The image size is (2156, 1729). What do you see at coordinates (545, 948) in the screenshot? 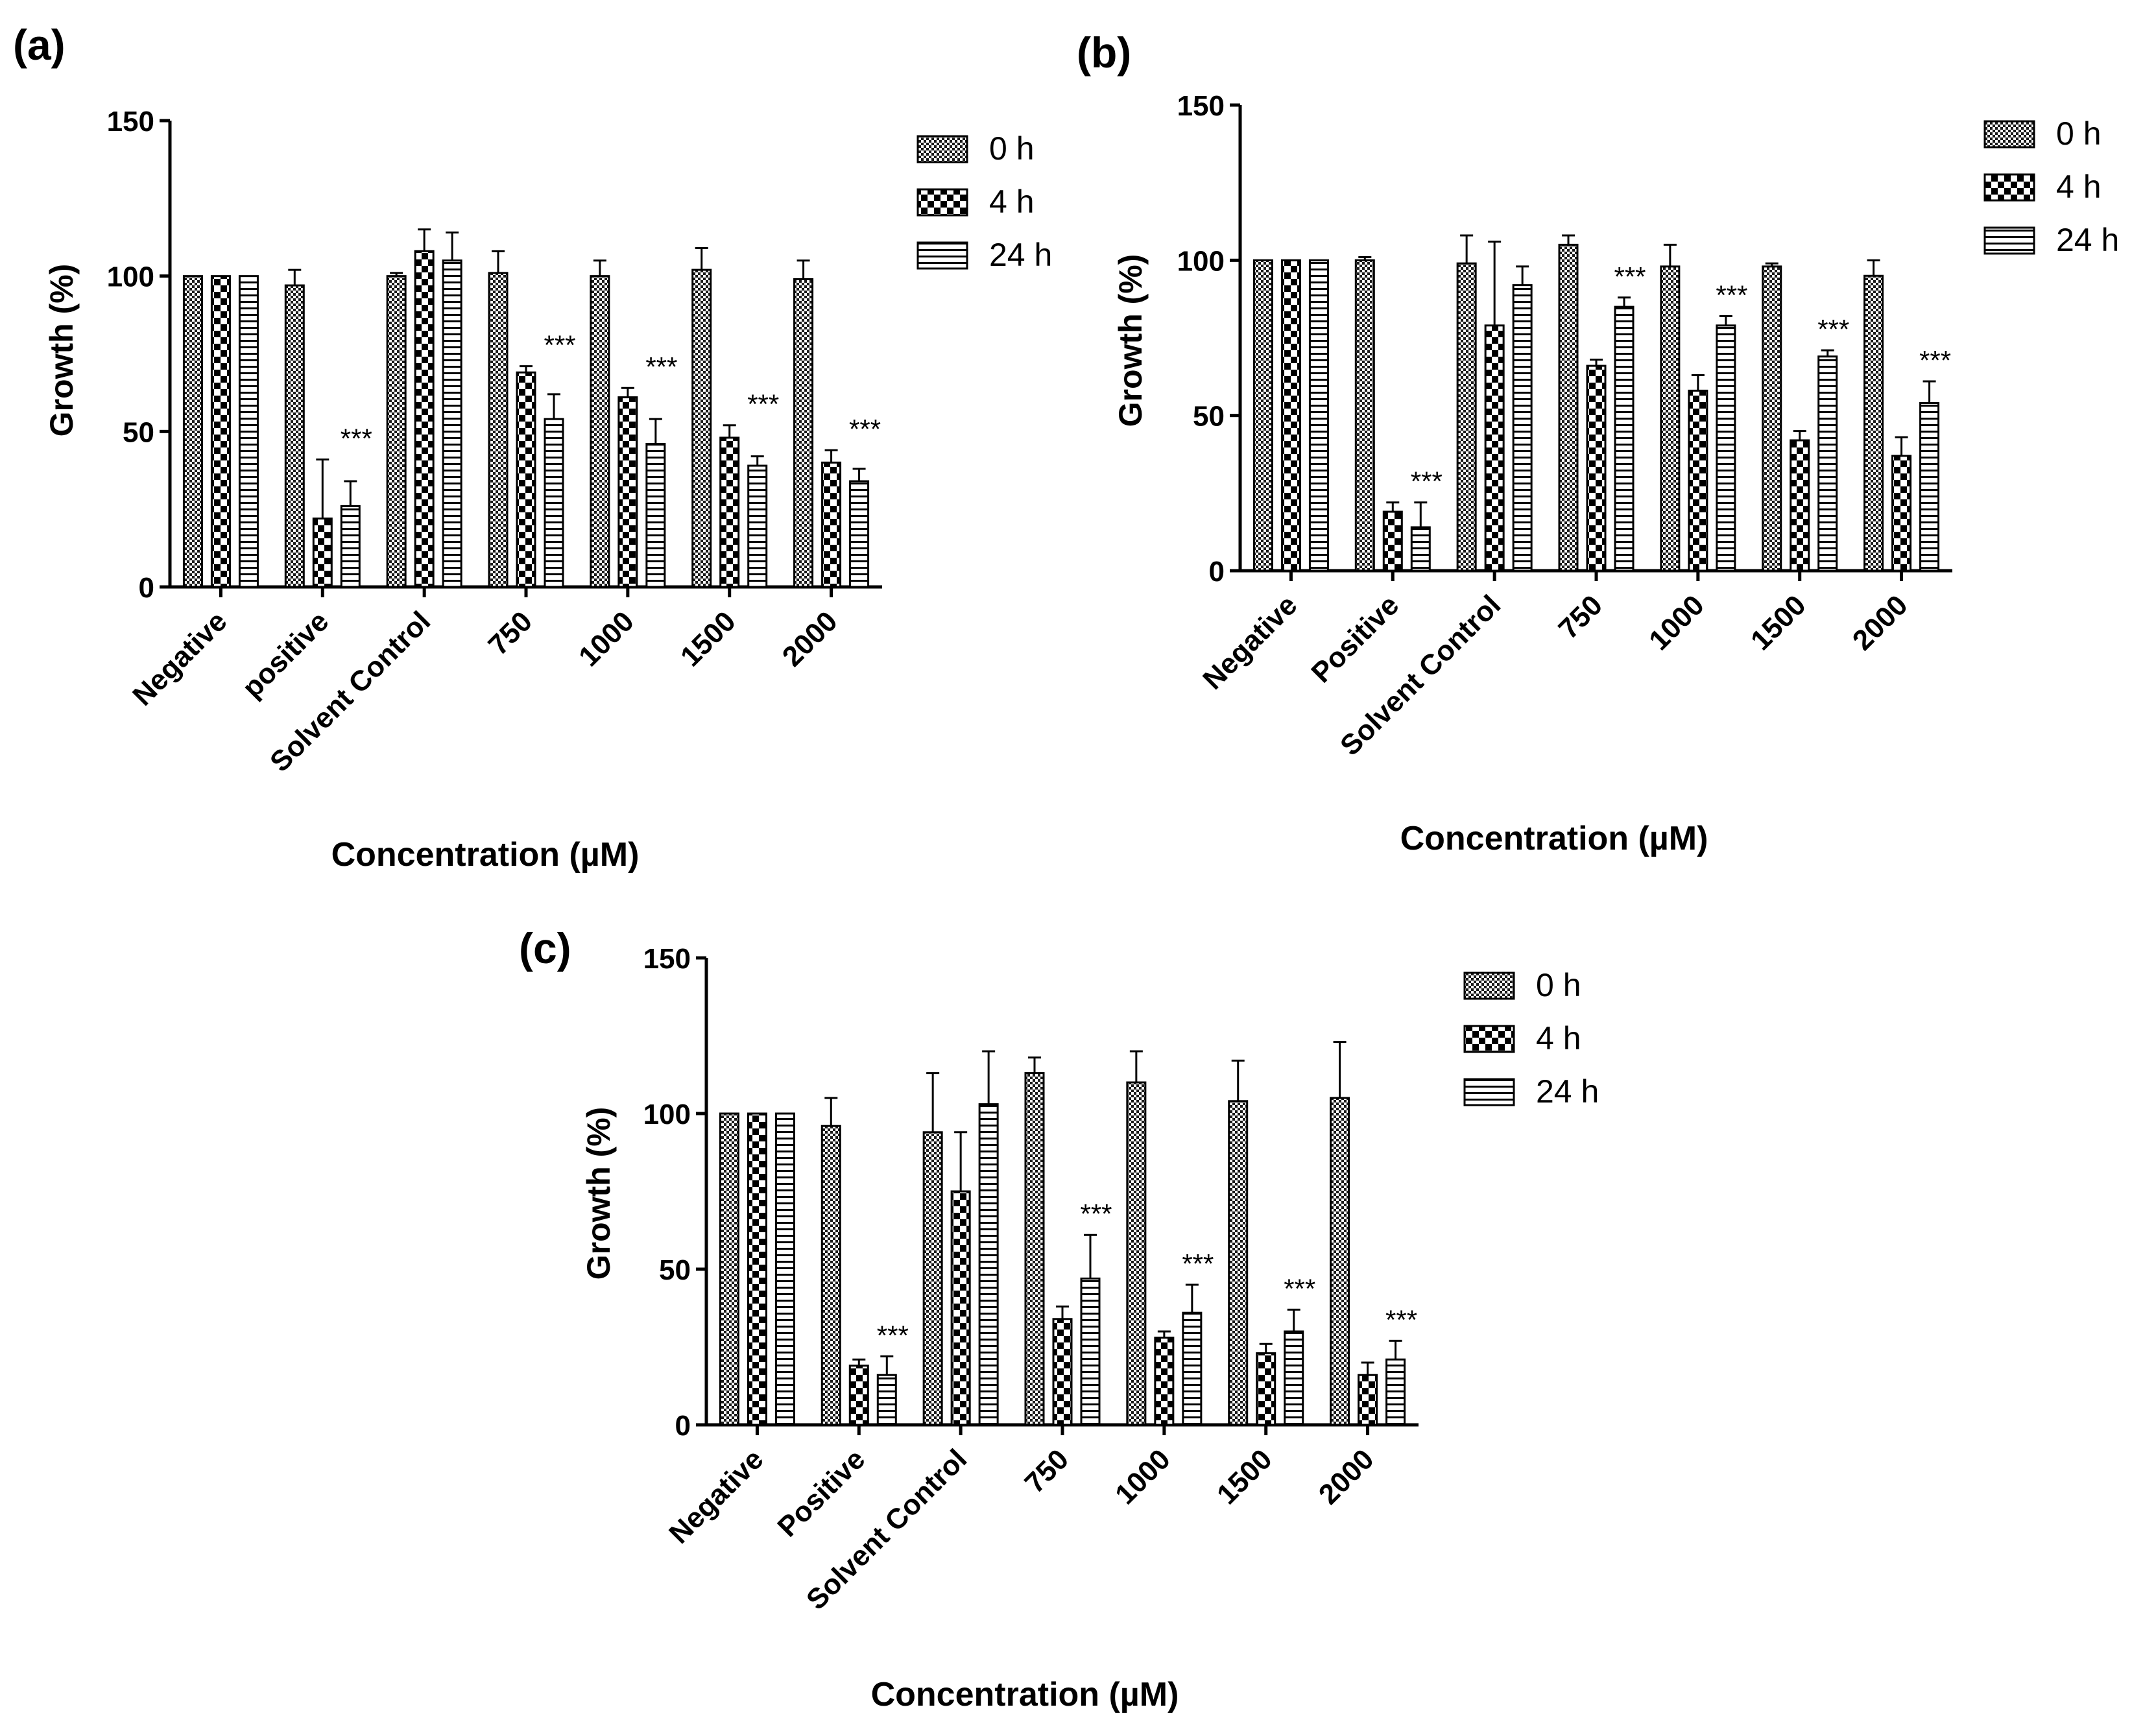
I see `panel-label: (c)` at bounding box center [545, 948].